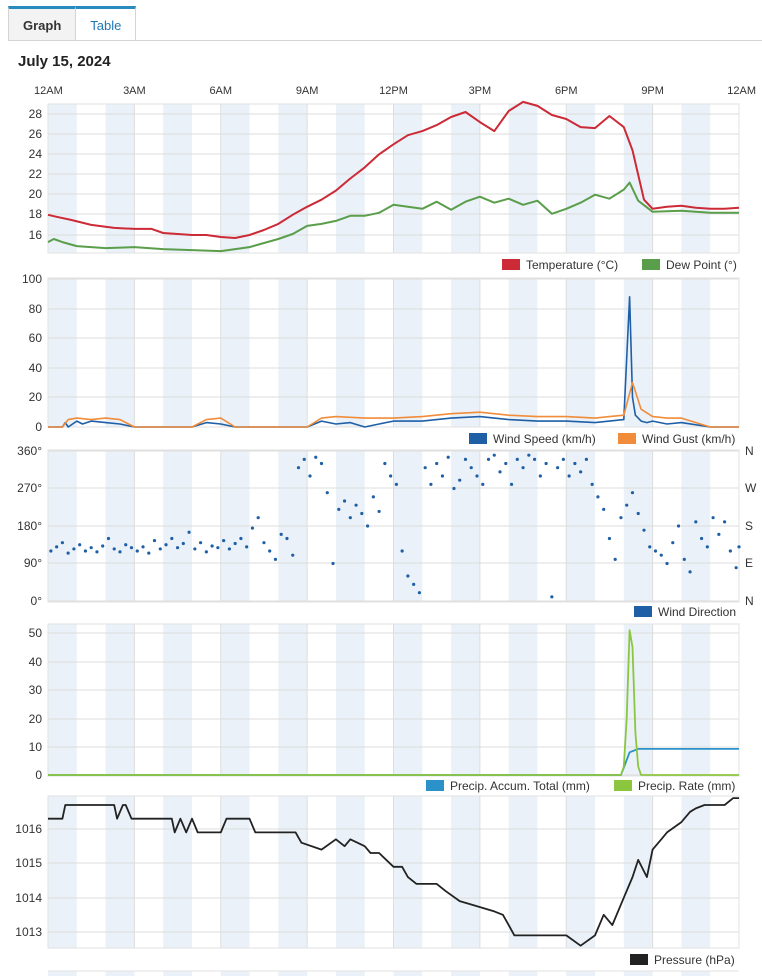 The width and height of the screenshot is (762, 976). I want to click on time-axis-label: 3PM, so click(480, 91).